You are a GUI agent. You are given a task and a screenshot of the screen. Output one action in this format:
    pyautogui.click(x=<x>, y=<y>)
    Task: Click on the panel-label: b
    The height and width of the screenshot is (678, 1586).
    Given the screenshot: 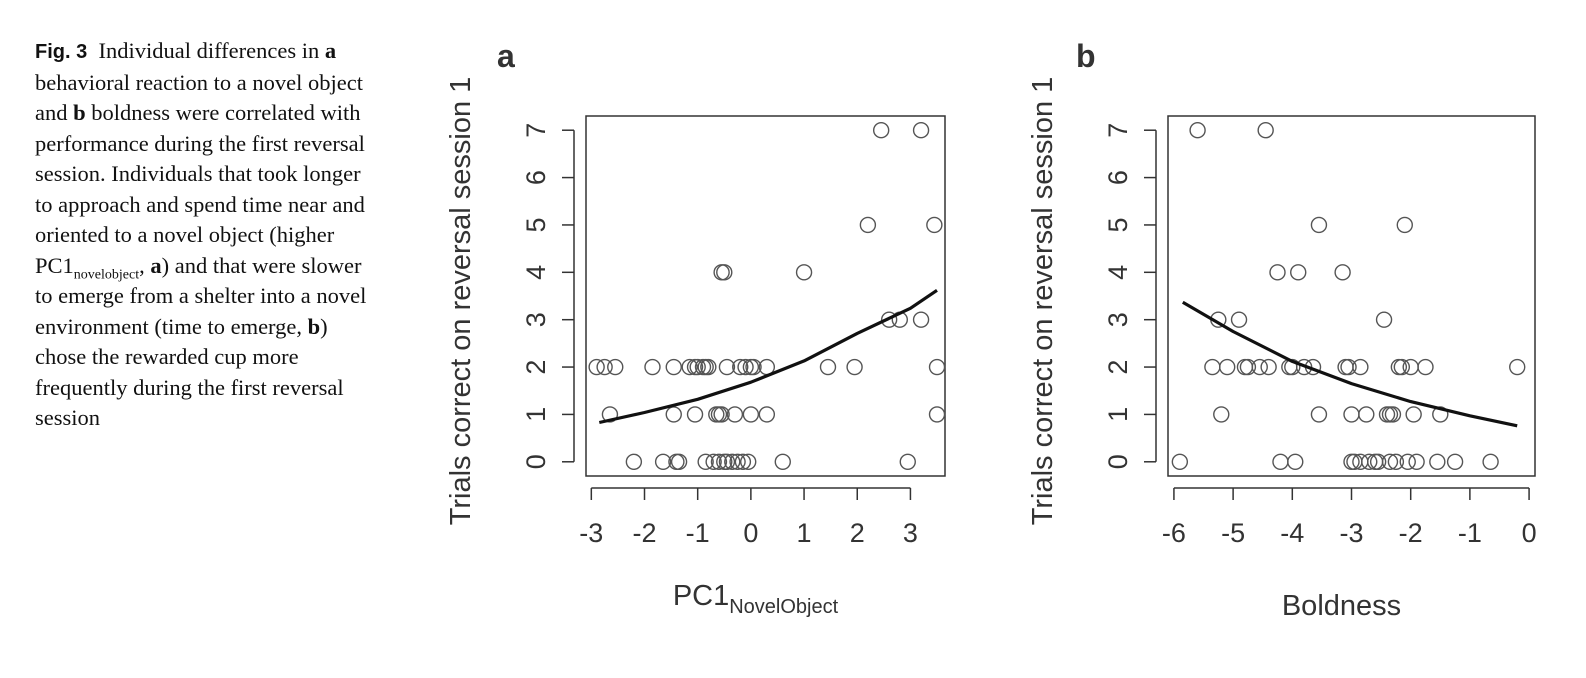 What is the action you would take?
    pyautogui.click(x=1086, y=56)
    